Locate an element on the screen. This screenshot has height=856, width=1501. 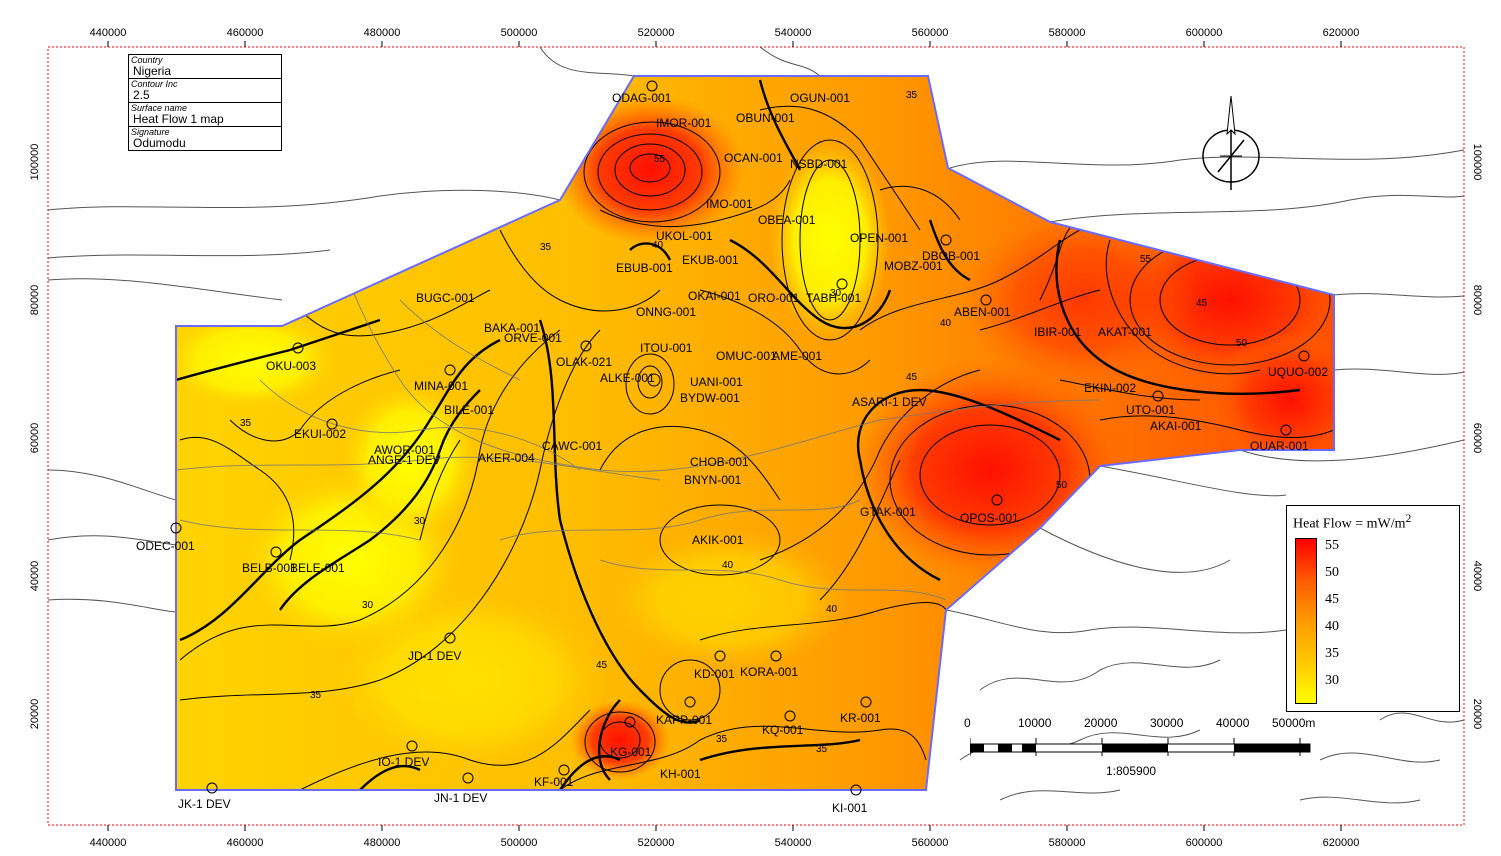
legend-level: 45 is located at coordinates (1332, 599).